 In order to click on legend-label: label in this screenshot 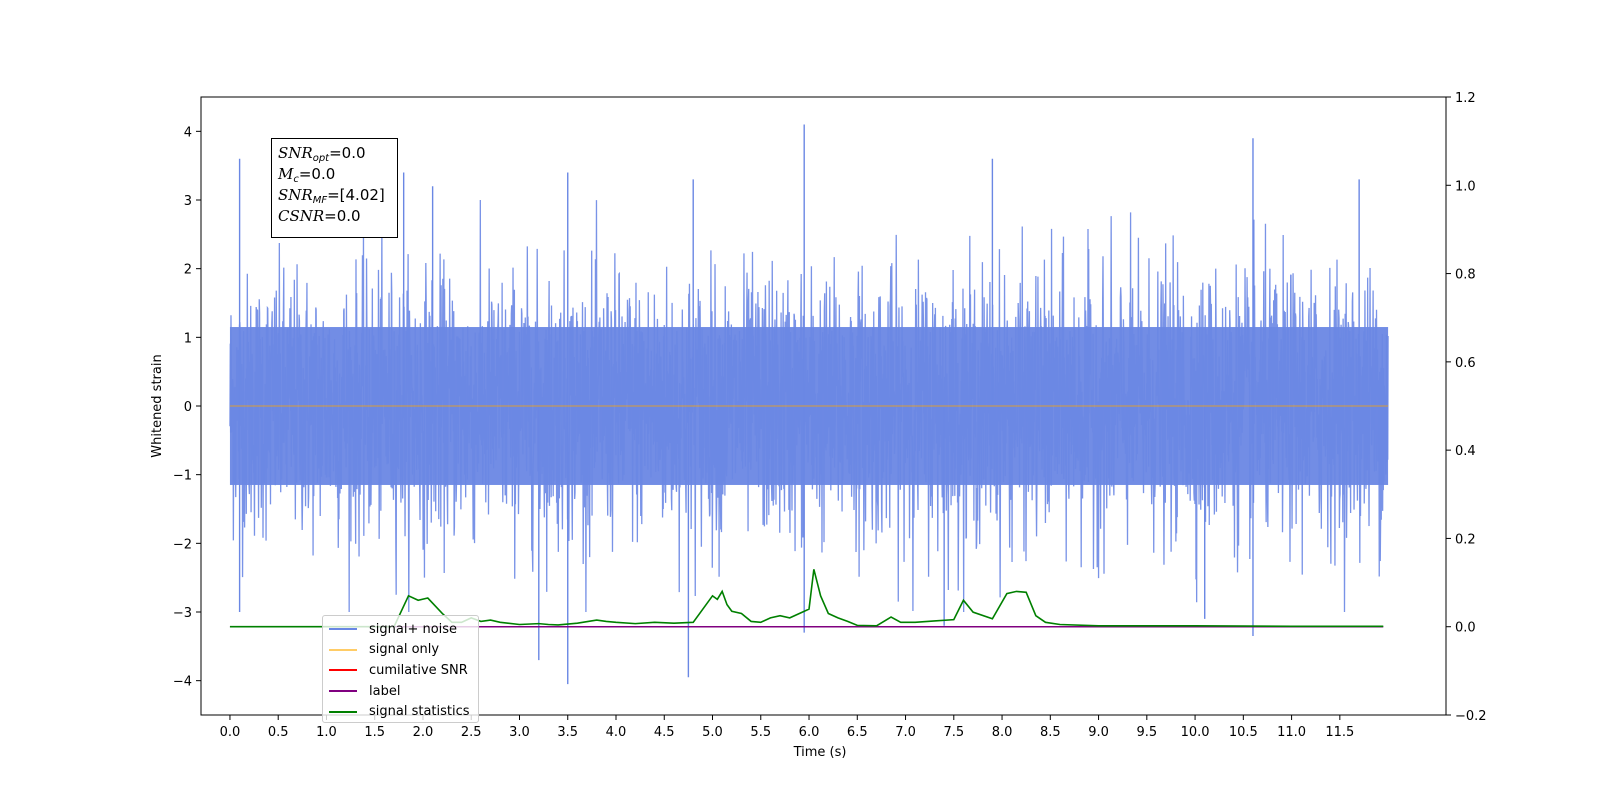, I will do `click(385, 691)`.